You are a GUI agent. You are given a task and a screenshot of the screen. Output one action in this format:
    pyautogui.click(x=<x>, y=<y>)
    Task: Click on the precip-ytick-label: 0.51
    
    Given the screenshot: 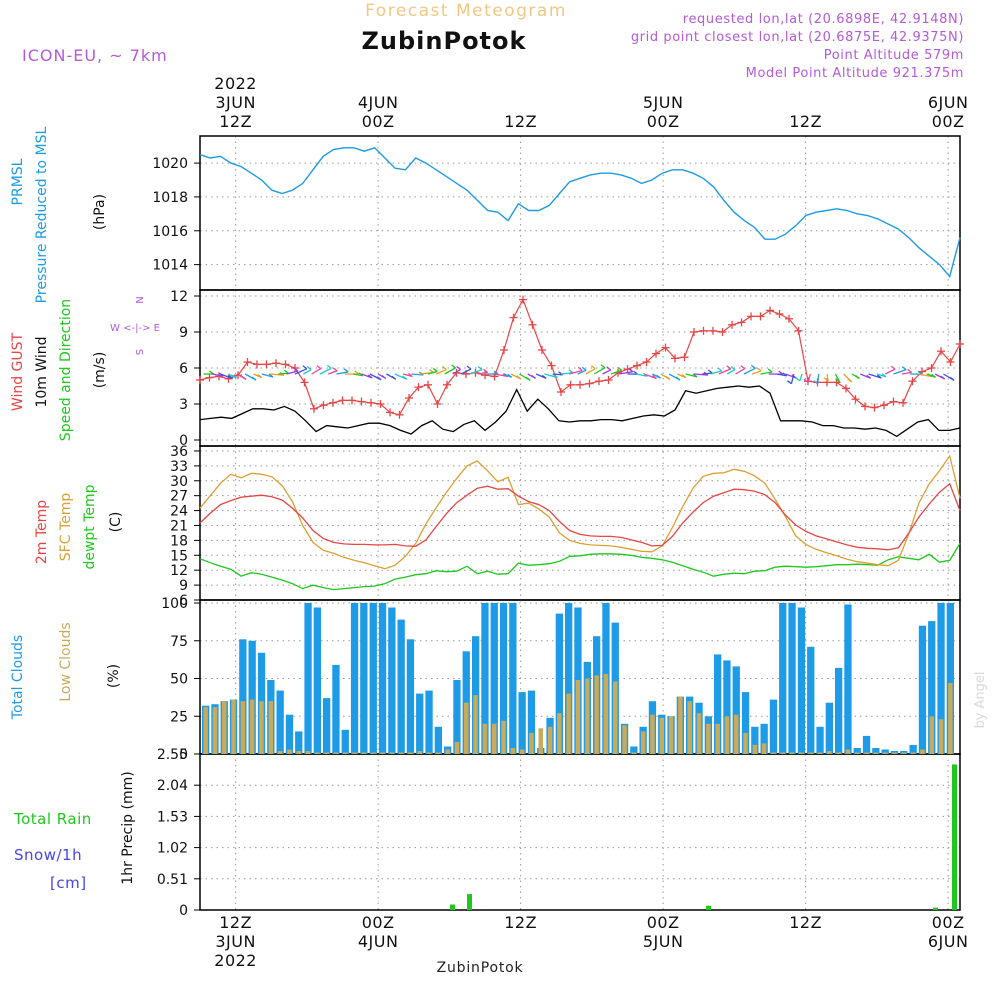 What is the action you would take?
    pyautogui.click(x=172, y=880)
    